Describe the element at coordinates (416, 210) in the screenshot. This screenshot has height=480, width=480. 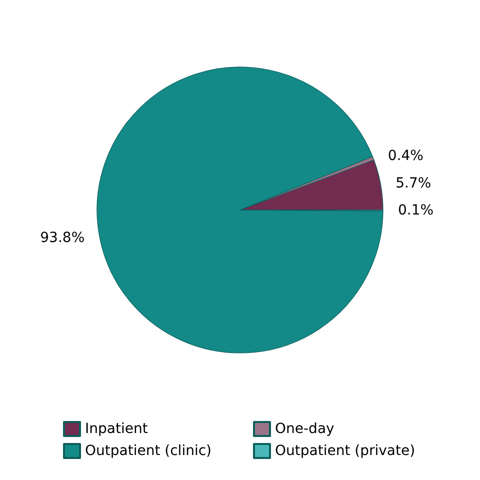
I see `data-label: 0.1%` at that location.